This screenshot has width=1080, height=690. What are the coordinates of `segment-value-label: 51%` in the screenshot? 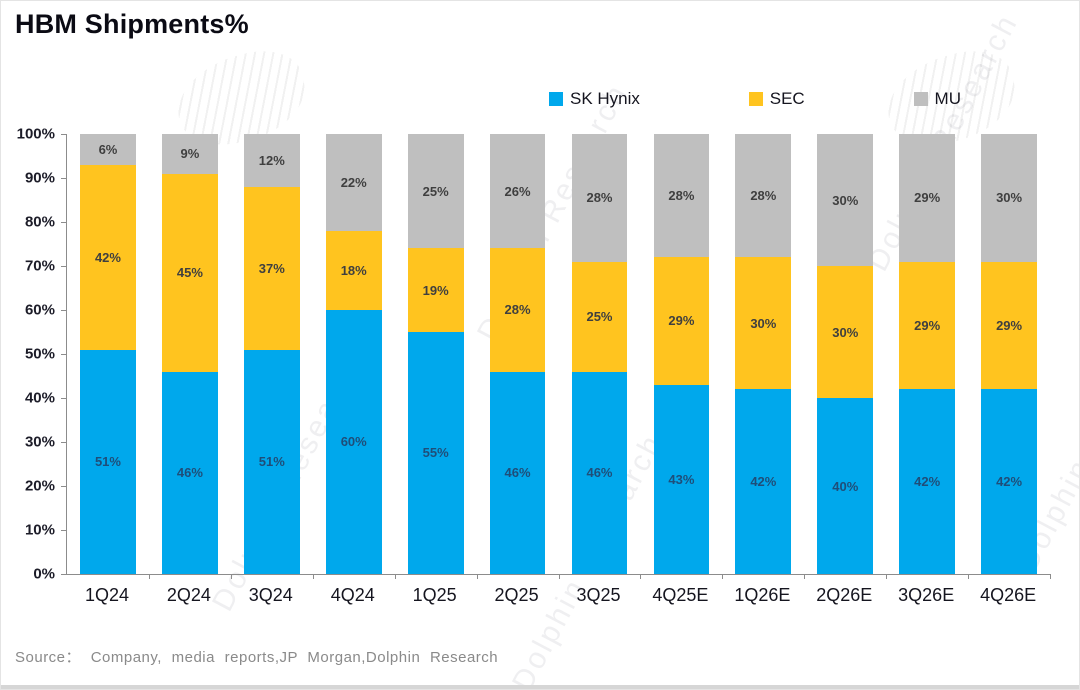 It's located at (271, 462).